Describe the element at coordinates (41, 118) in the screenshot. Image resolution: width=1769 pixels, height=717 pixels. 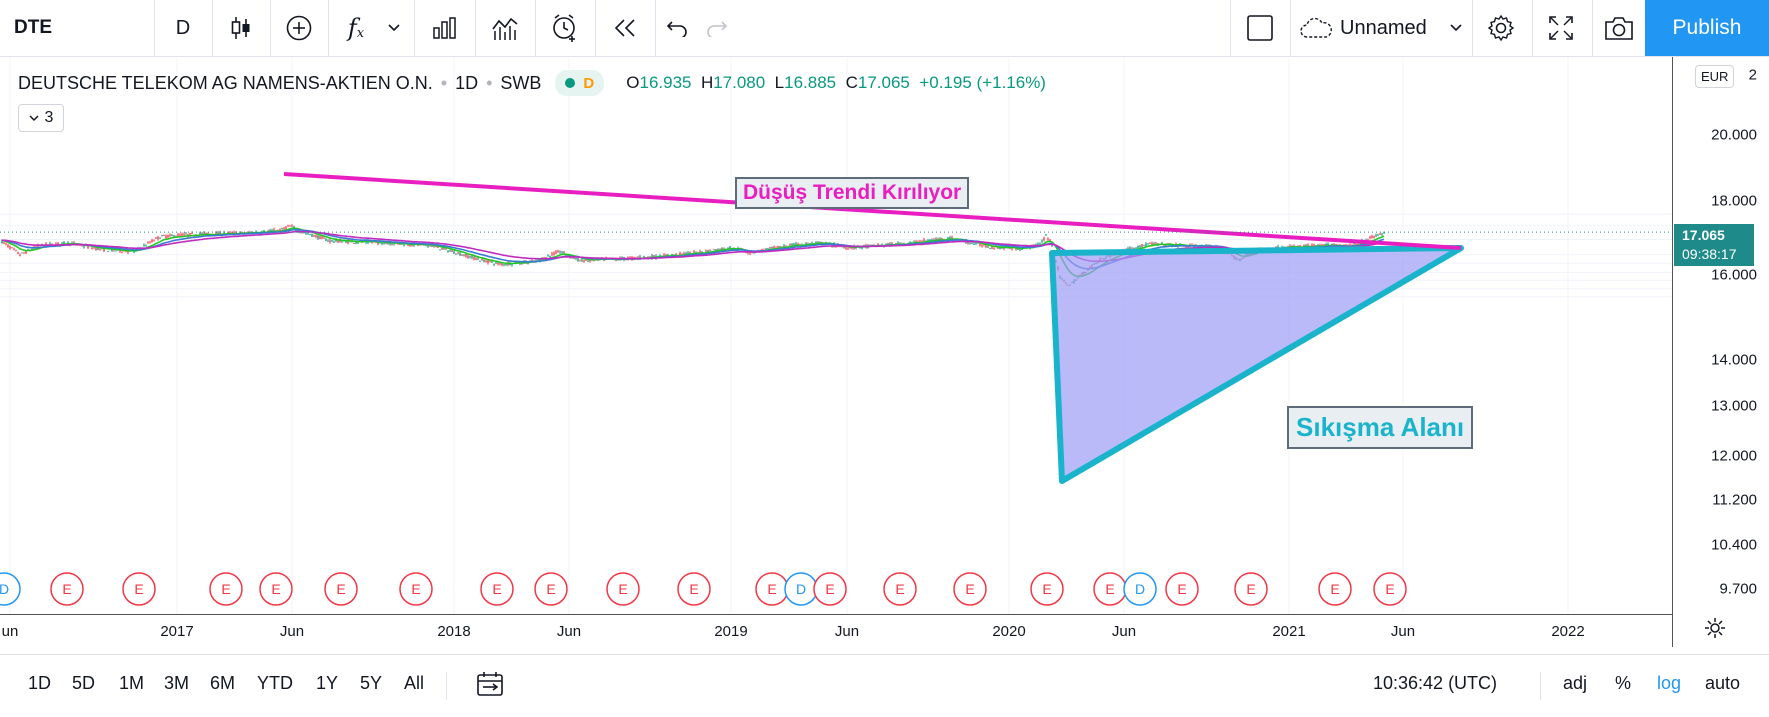
I see `indicators-collapse-button: 3` at that location.